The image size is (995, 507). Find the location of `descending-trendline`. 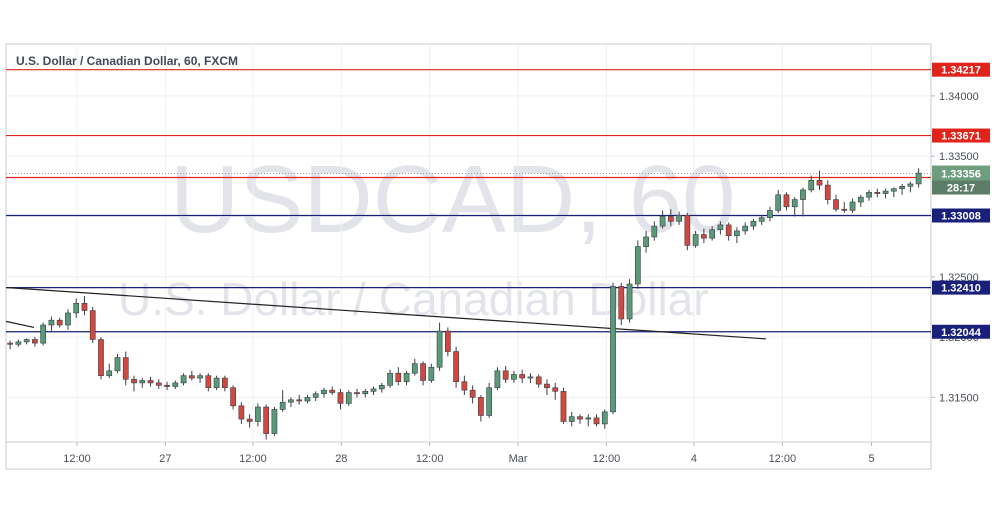

descending-trendline is located at coordinates (385, 313).